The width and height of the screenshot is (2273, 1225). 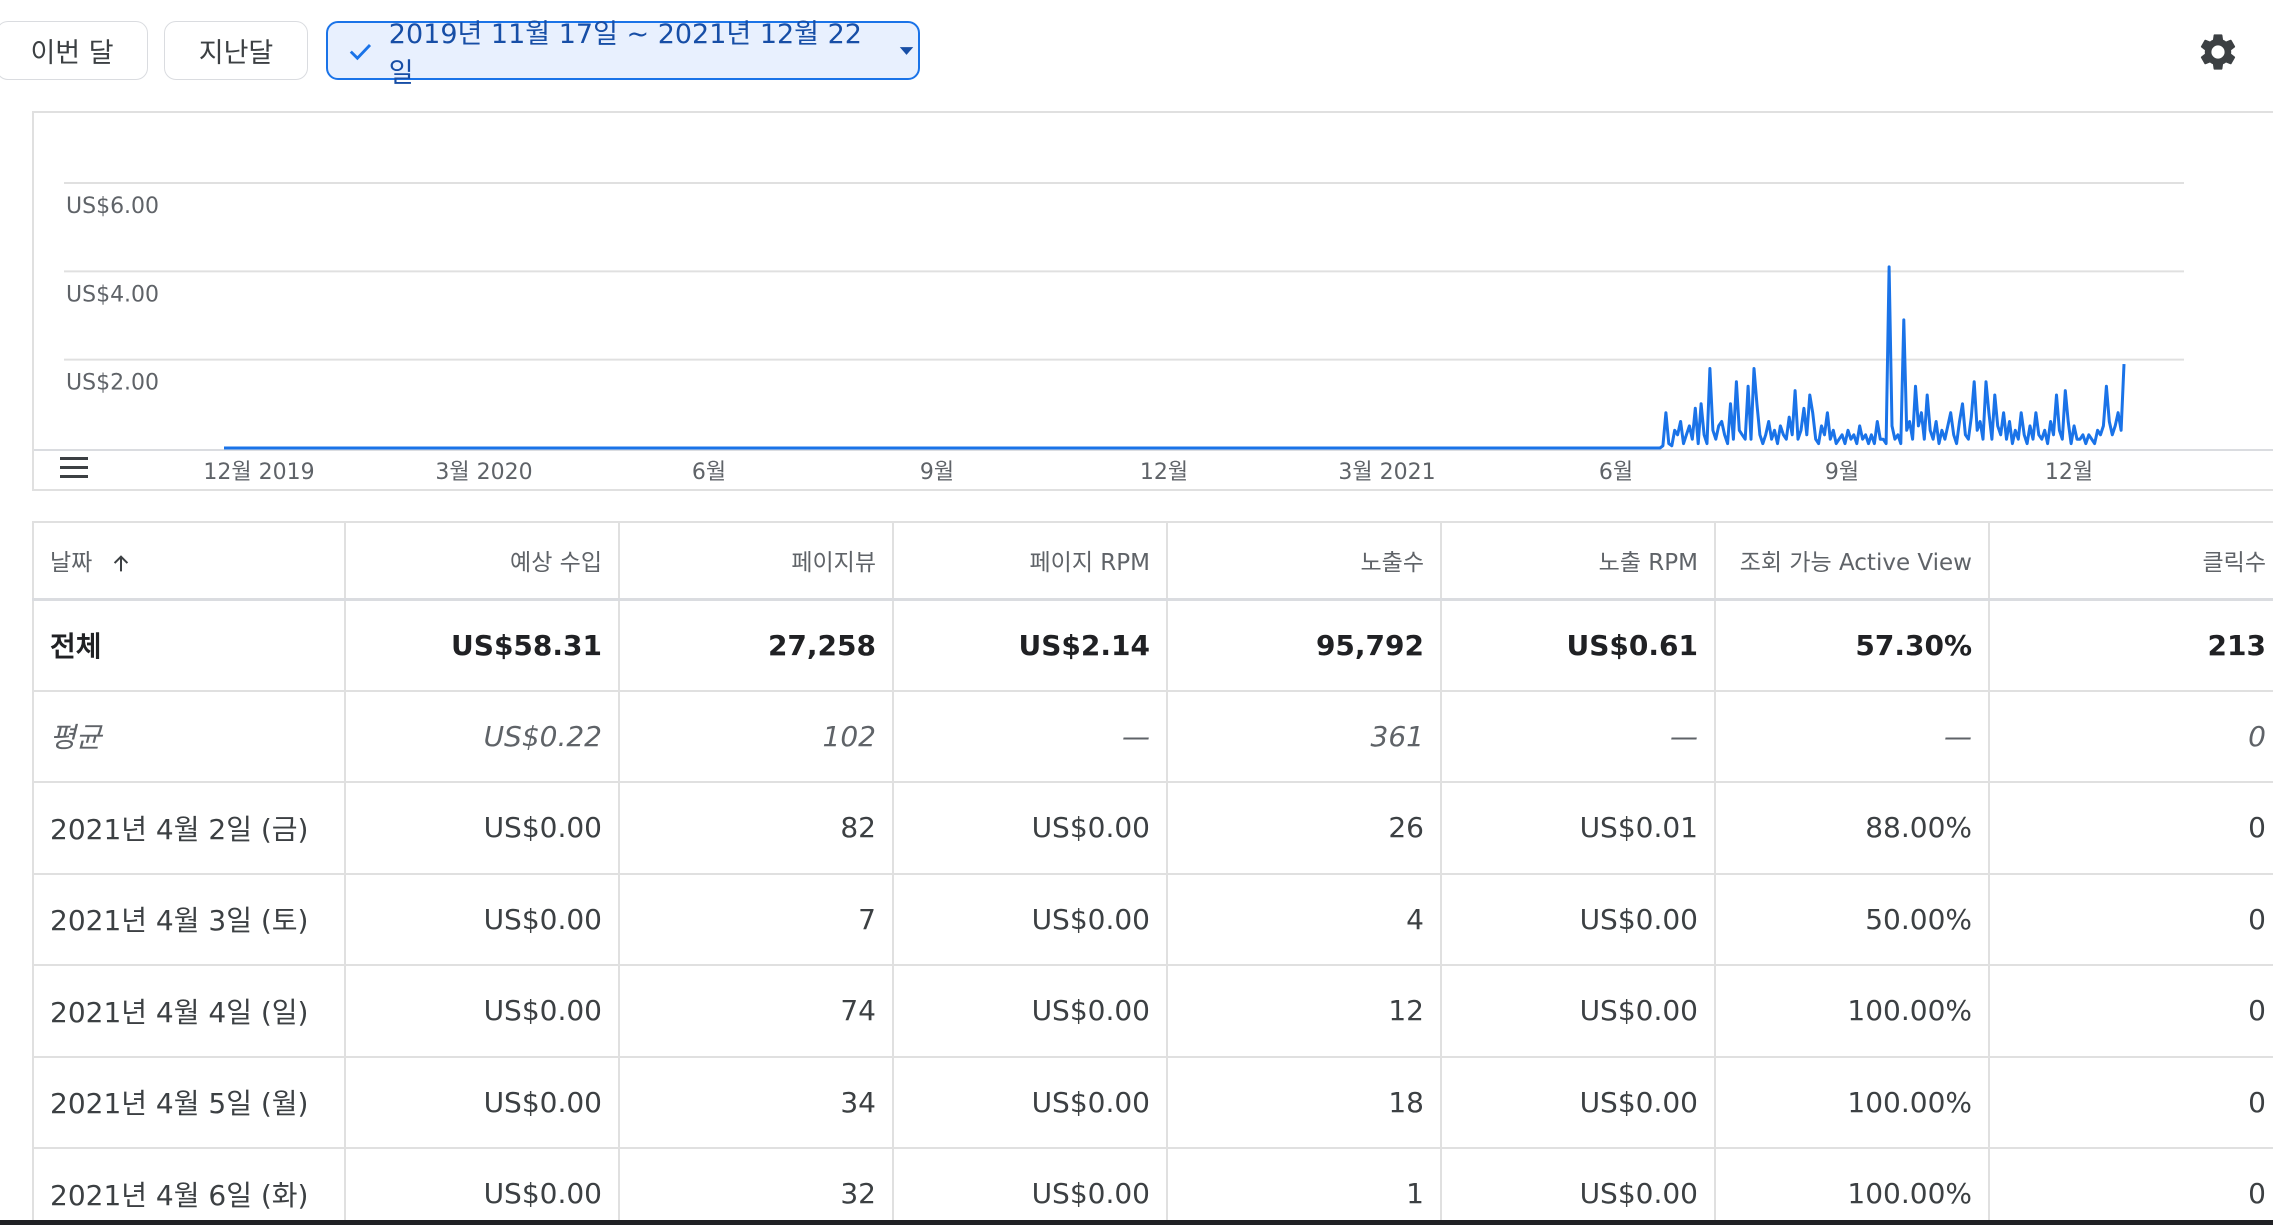 I want to click on table-cell: 1, so click(x=1304, y=1186).